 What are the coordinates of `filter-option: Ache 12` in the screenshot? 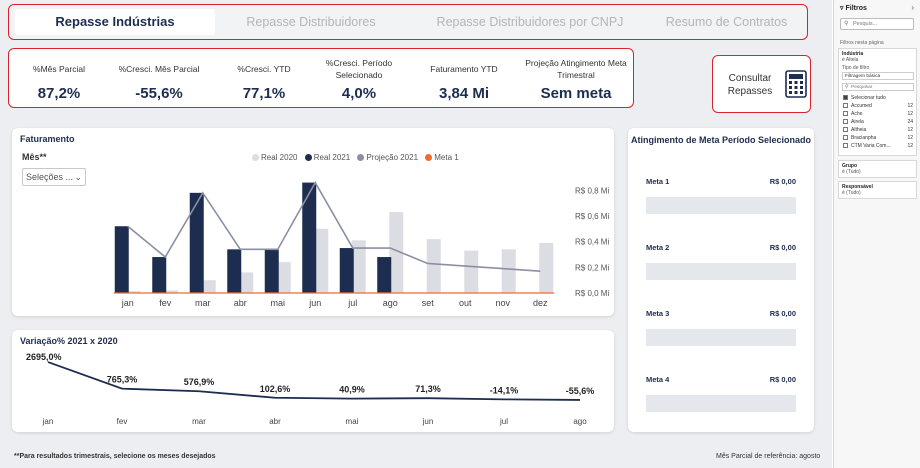 It's located at (878, 114).